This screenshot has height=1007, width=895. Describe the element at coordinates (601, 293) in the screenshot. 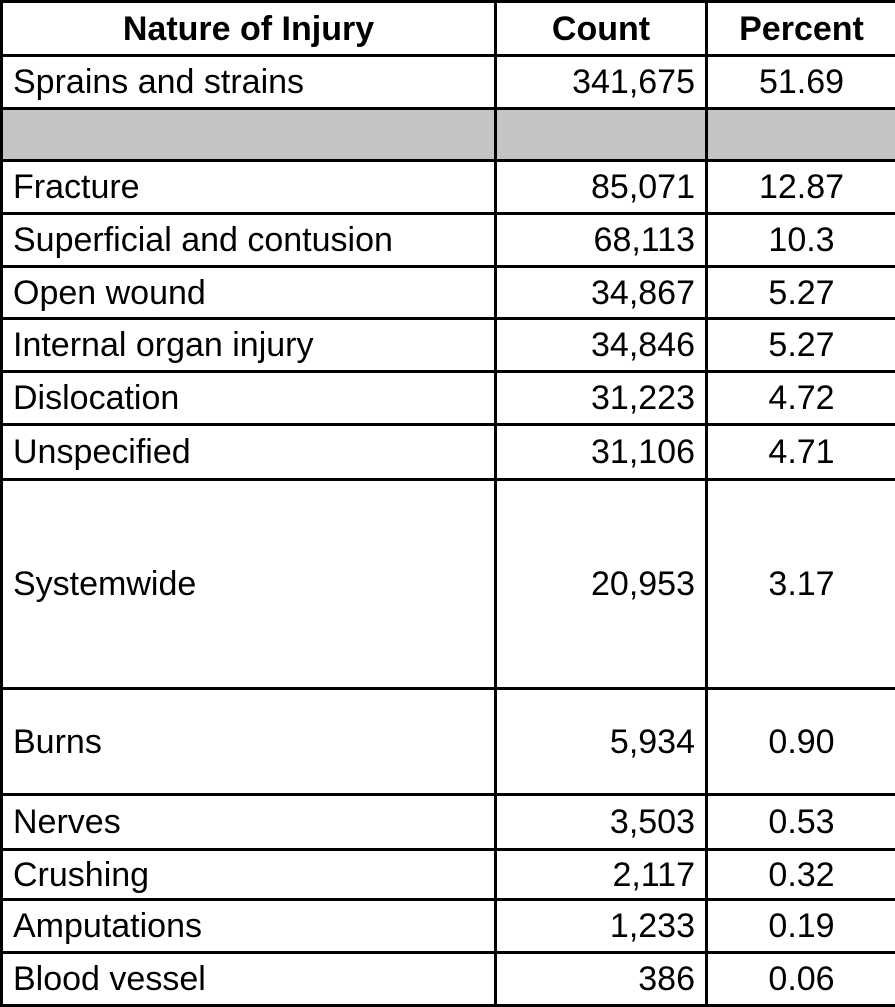

I see `count-cell: 34,867` at that location.